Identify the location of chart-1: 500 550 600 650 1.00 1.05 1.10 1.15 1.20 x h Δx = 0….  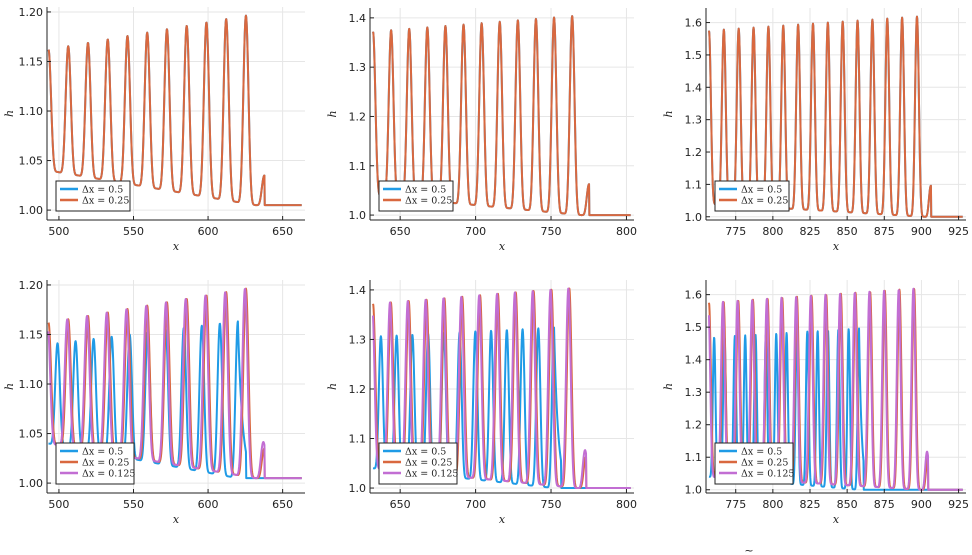
(154, 129).